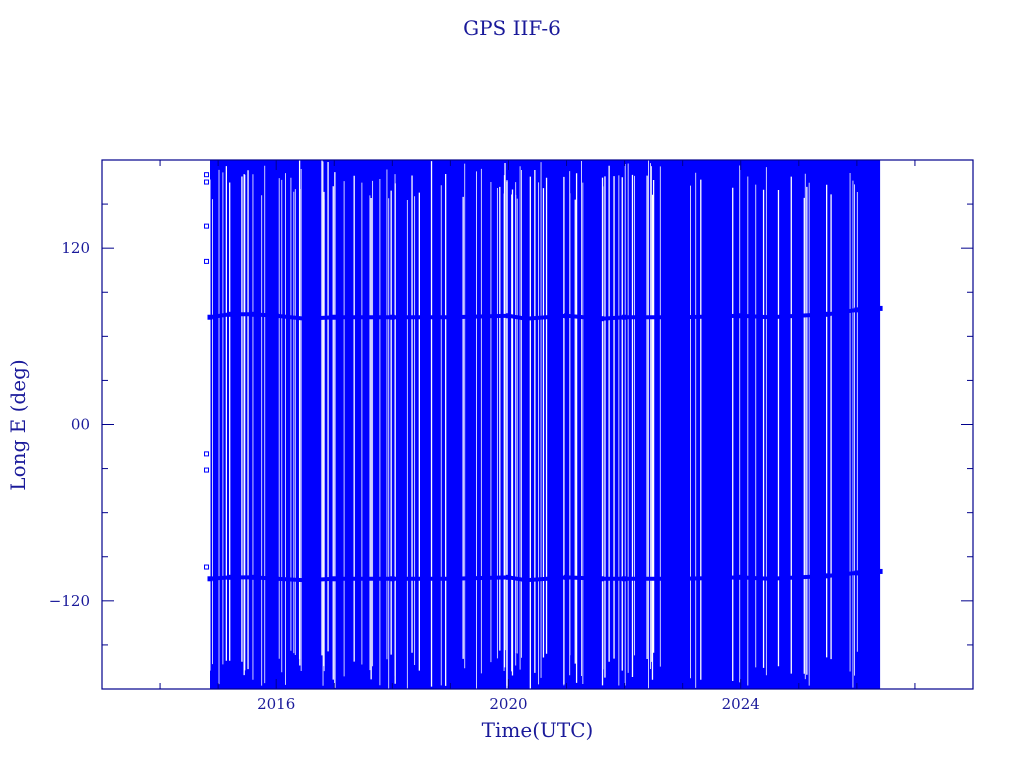  What do you see at coordinates (276, 704) in the screenshot?
I see `x-tick-label: 2016` at bounding box center [276, 704].